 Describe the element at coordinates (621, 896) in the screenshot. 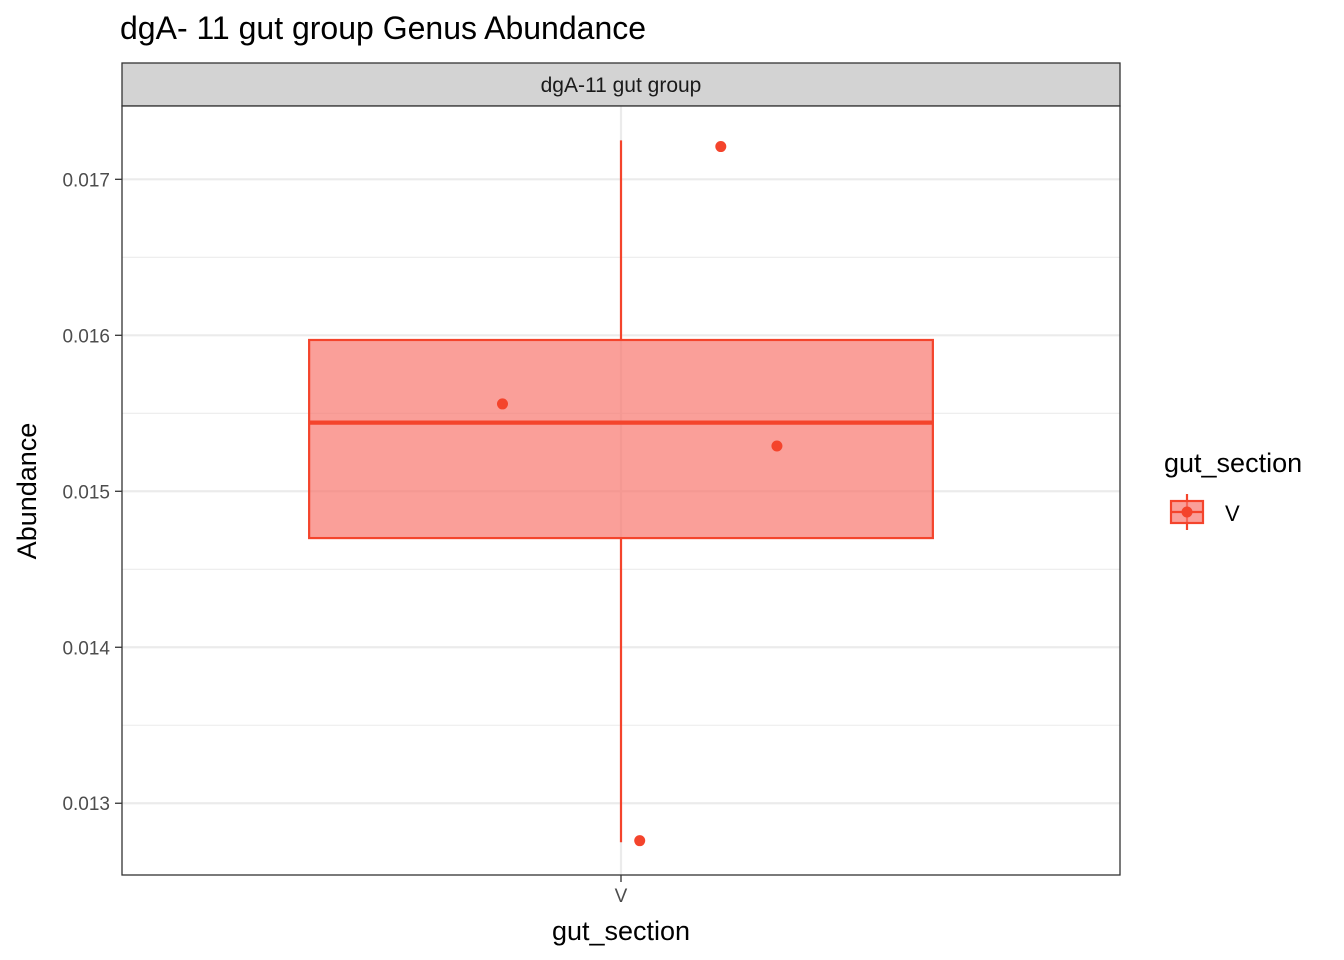

I see `x-tick-label: V` at that location.